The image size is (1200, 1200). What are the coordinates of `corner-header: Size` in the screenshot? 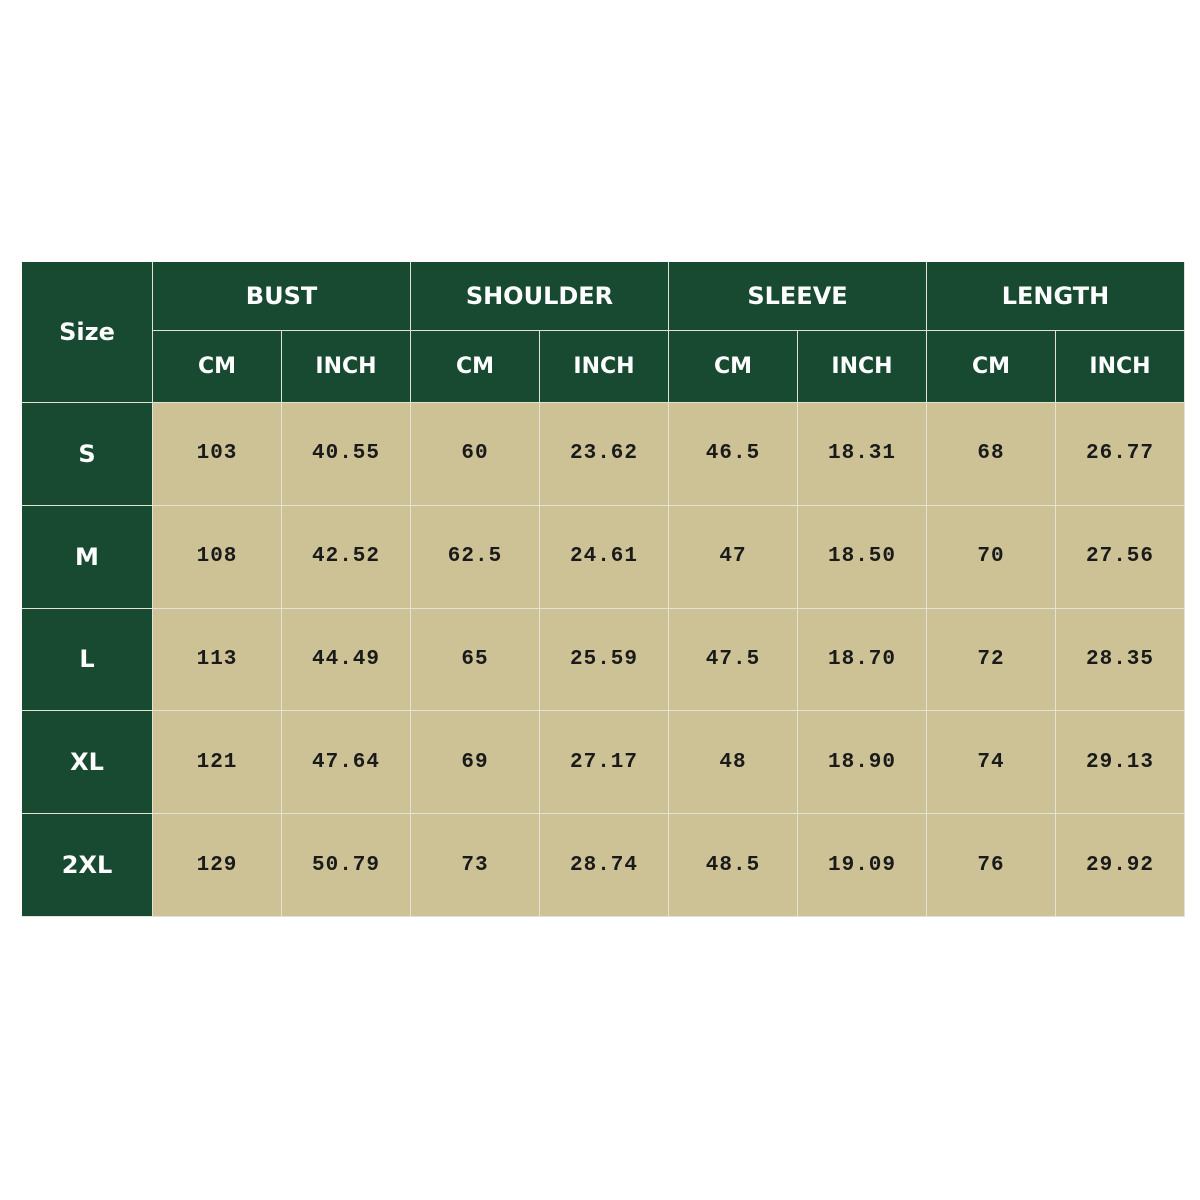 It's located at (87, 332).